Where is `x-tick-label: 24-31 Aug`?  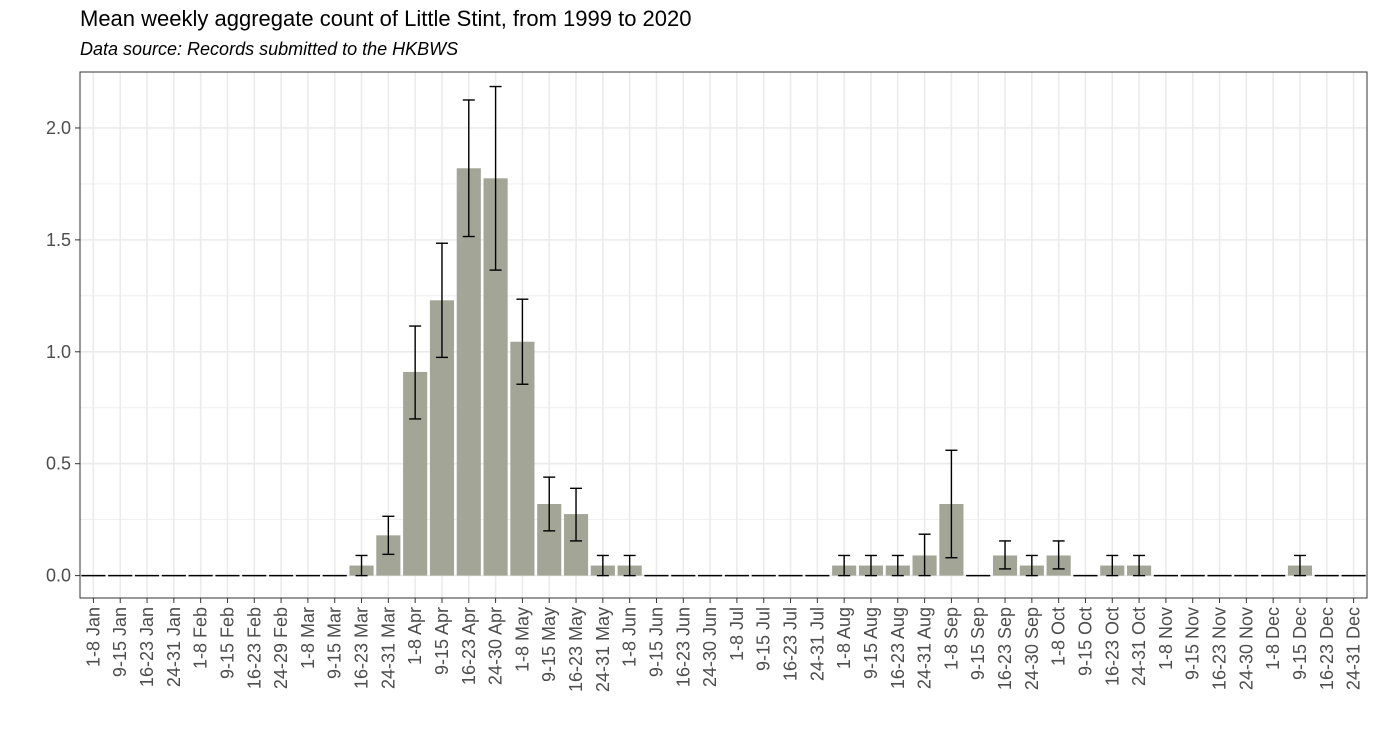 x-tick-label: 24-31 Aug is located at coordinates (925, 648).